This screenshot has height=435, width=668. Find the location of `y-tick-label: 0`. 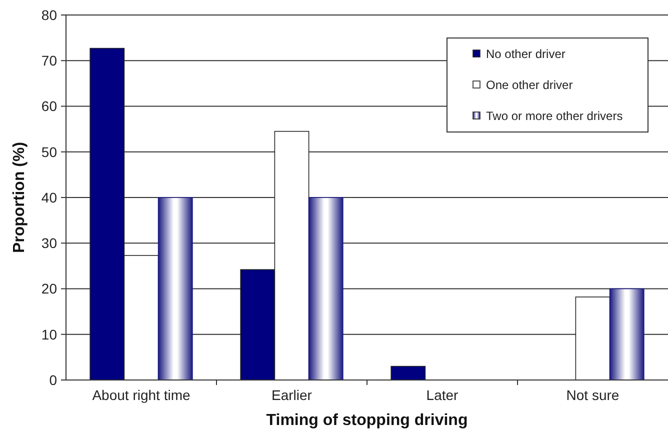

y-tick-label: 0 is located at coordinates (53, 380).